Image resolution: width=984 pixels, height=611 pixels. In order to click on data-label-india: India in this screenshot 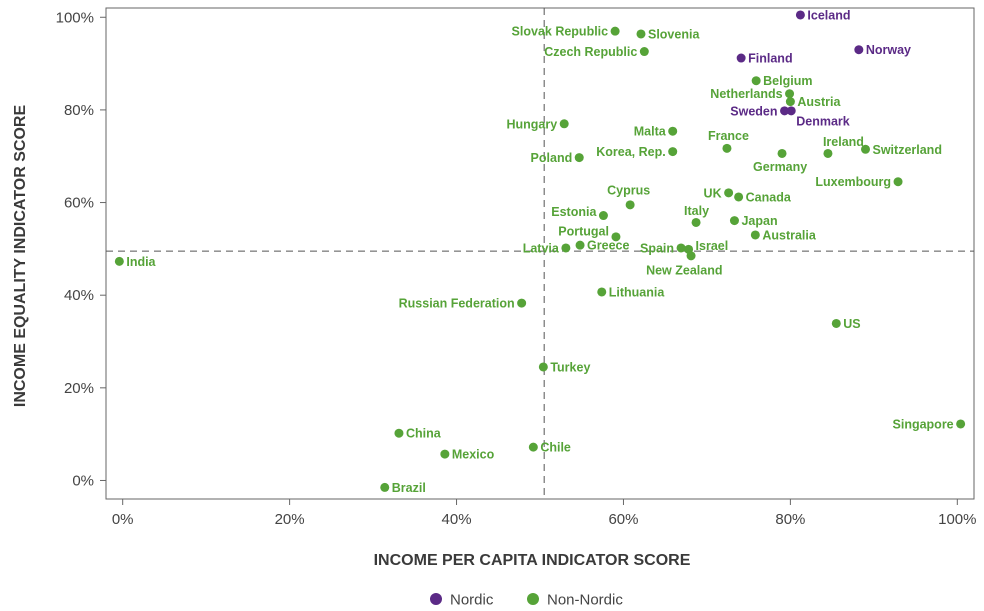, I will do `click(141, 262)`.